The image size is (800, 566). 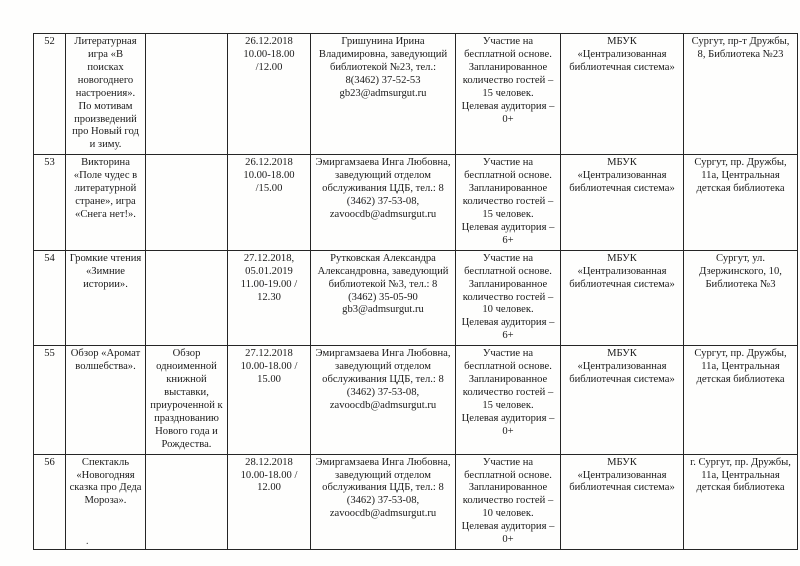 I want to click on cell-location: Сургут, пр-т Дружбы, 8, Библиотека №23, so click(x=740, y=94).